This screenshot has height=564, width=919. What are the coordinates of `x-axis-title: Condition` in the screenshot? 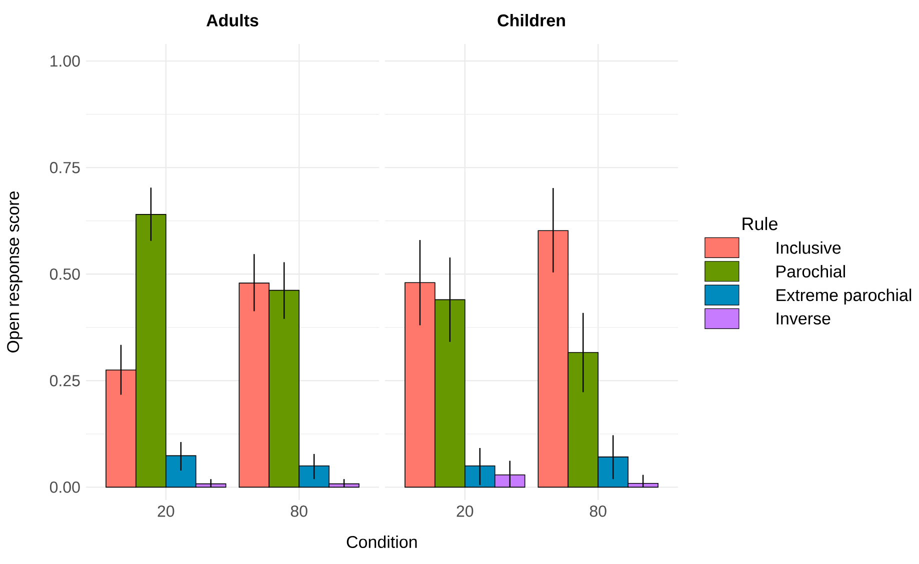 It's located at (381, 542).